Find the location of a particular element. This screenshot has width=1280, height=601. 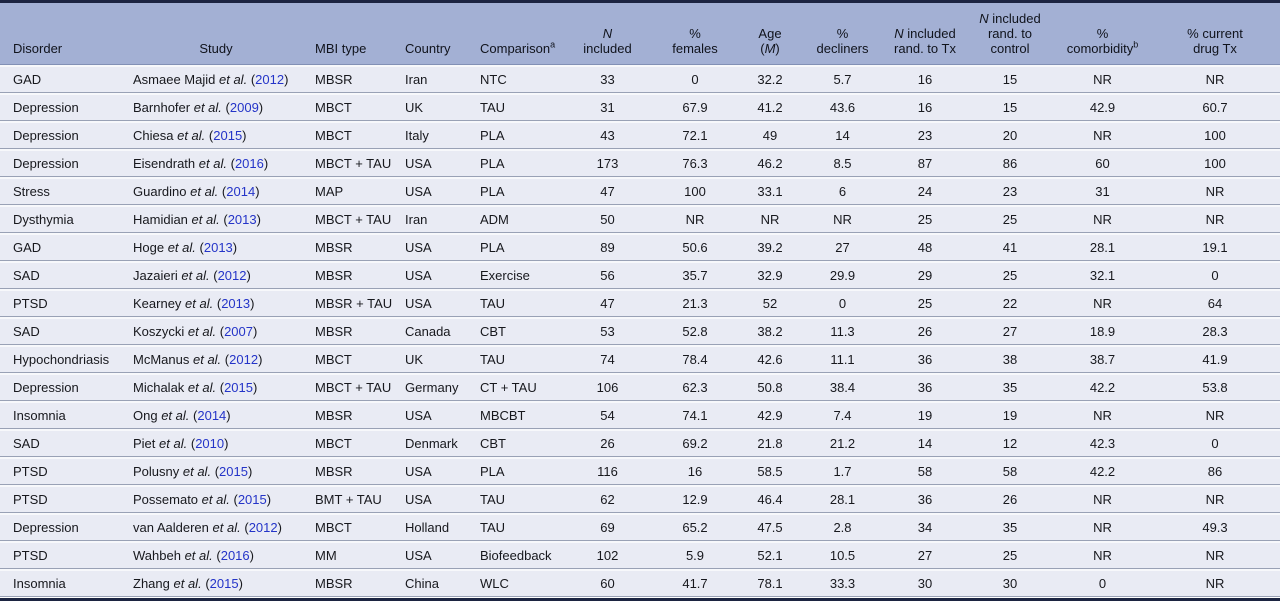

cell-pct_females: 52.8 is located at coordinates (695, 331).